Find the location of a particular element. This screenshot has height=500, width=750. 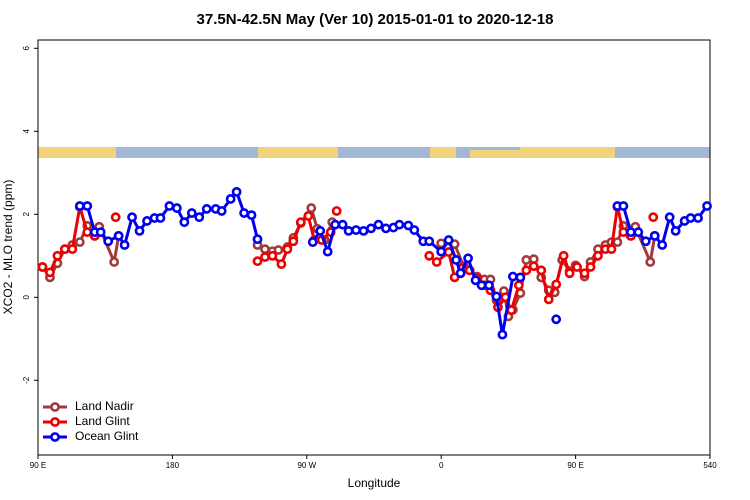

x-tick-label: 0 is located at coordinates (441, 465).